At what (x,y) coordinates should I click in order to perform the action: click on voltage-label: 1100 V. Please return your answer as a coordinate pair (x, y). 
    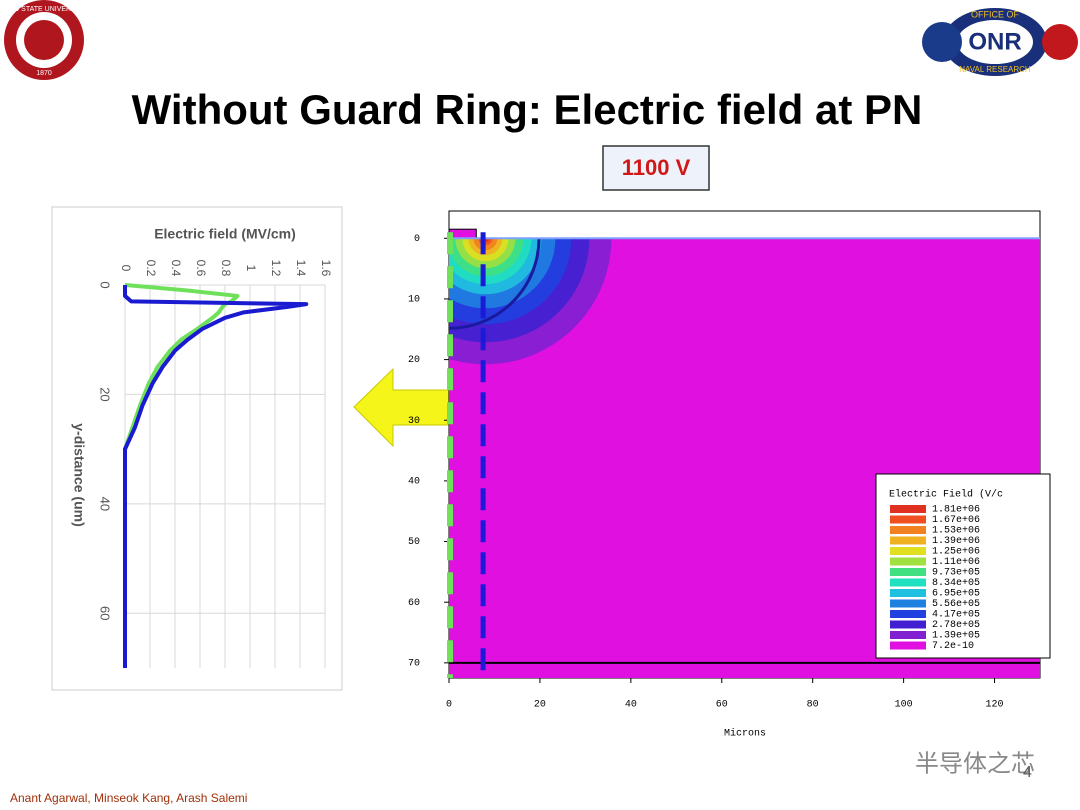
    Looking at the image, I should click on (656, 167).